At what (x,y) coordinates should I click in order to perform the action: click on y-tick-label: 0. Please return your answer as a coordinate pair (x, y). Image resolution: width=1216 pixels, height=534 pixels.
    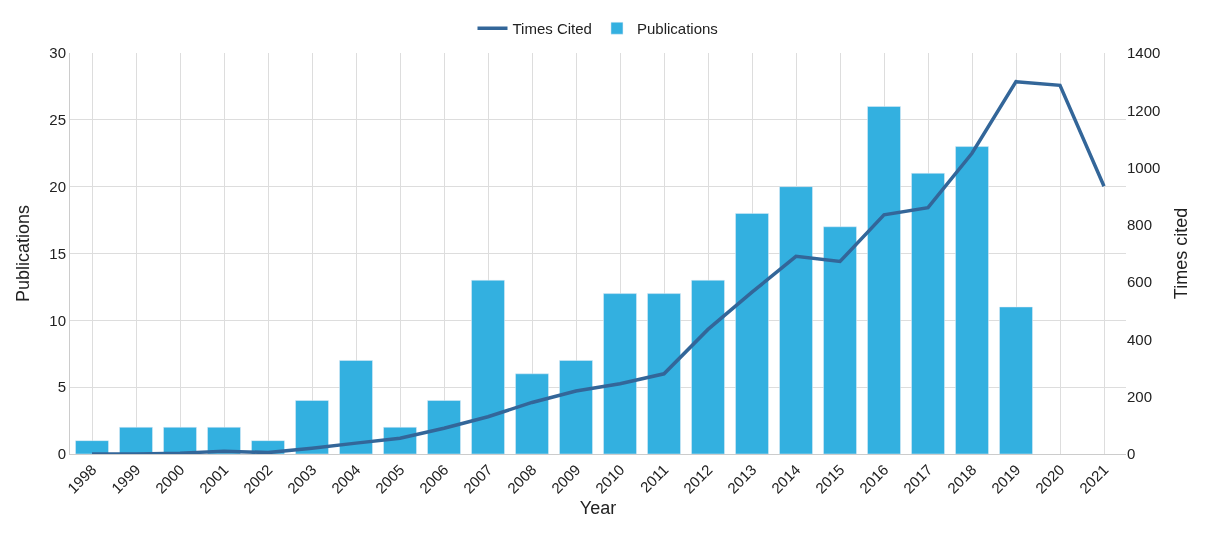
    Looking at the image, I should click on (61, 454).